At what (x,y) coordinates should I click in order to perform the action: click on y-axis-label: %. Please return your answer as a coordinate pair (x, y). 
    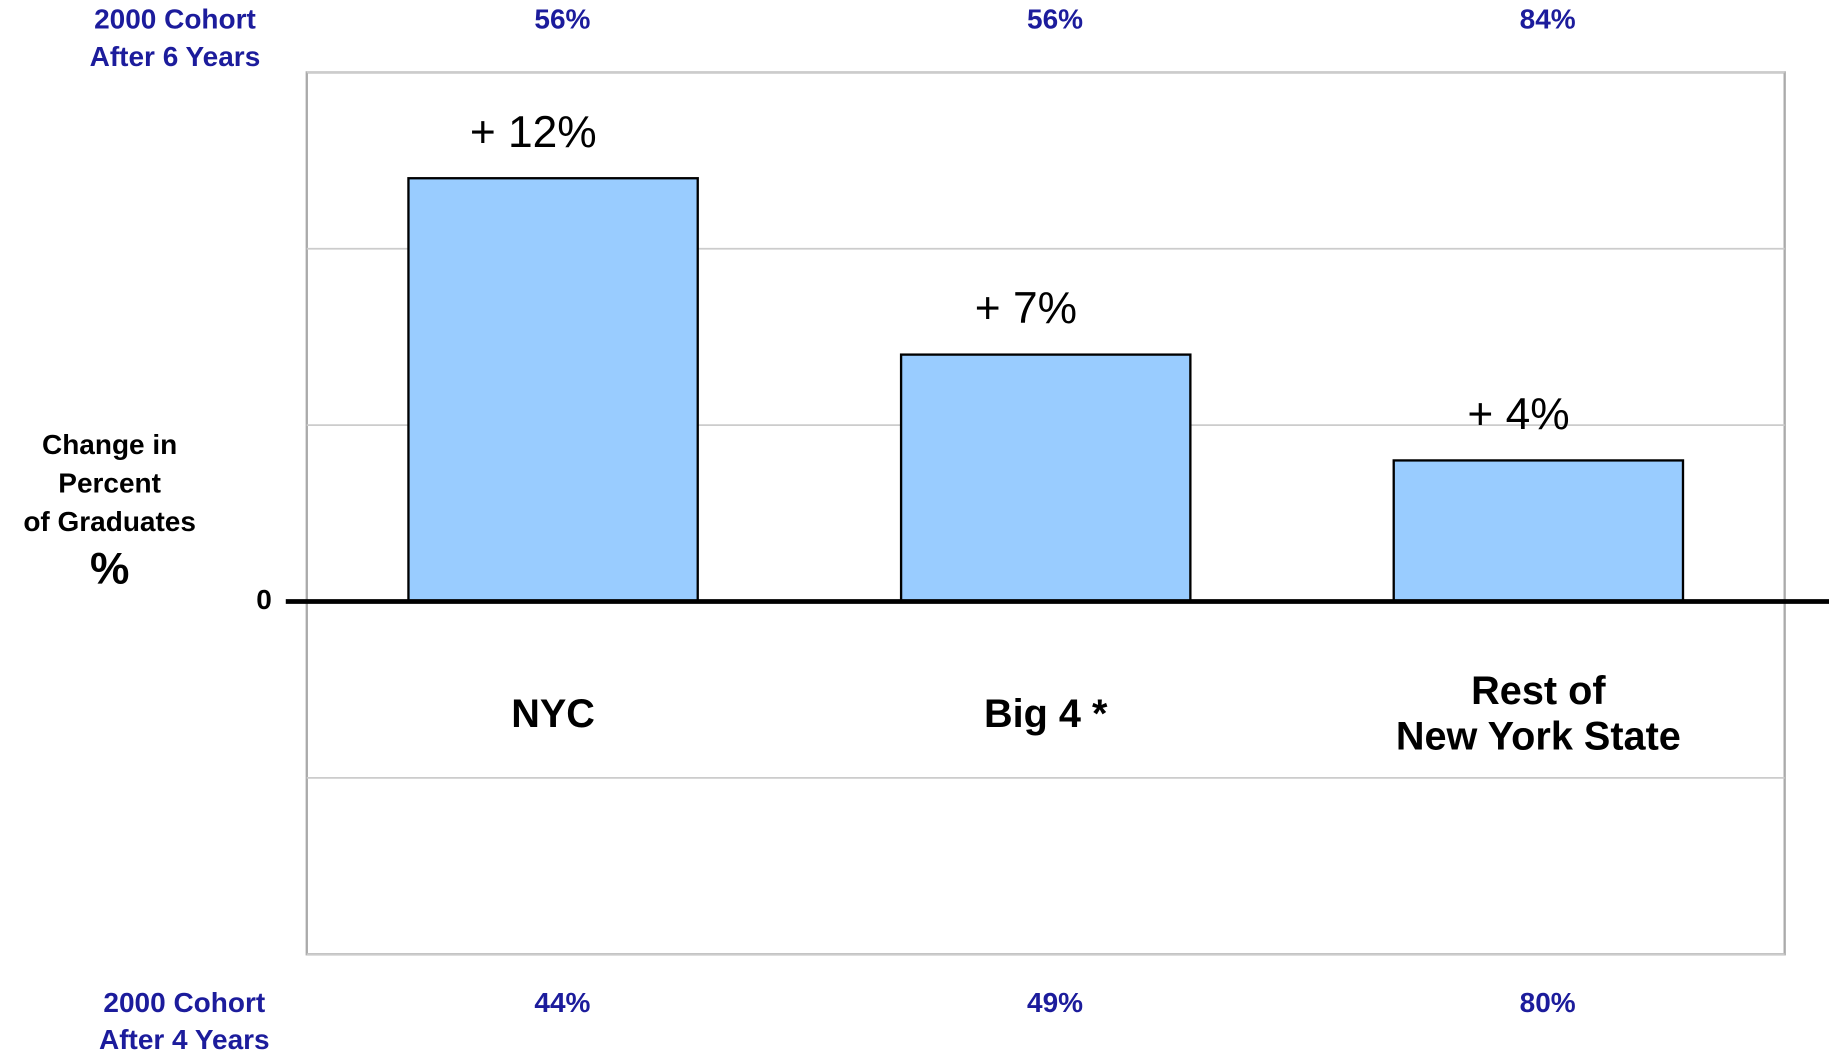
    Looking at the image, I should click on (109, 568).